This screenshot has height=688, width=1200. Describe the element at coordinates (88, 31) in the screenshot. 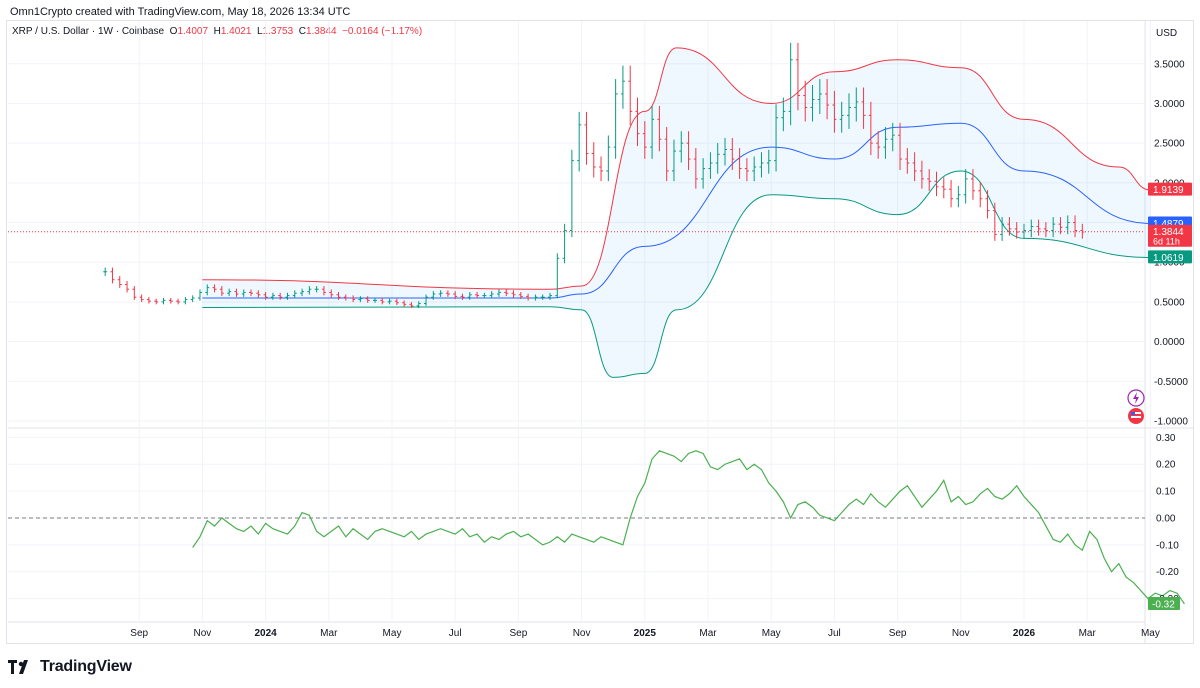

I see `symbol-description: XRP / U.S. Dollar · 1W · Coinbase` at that location.